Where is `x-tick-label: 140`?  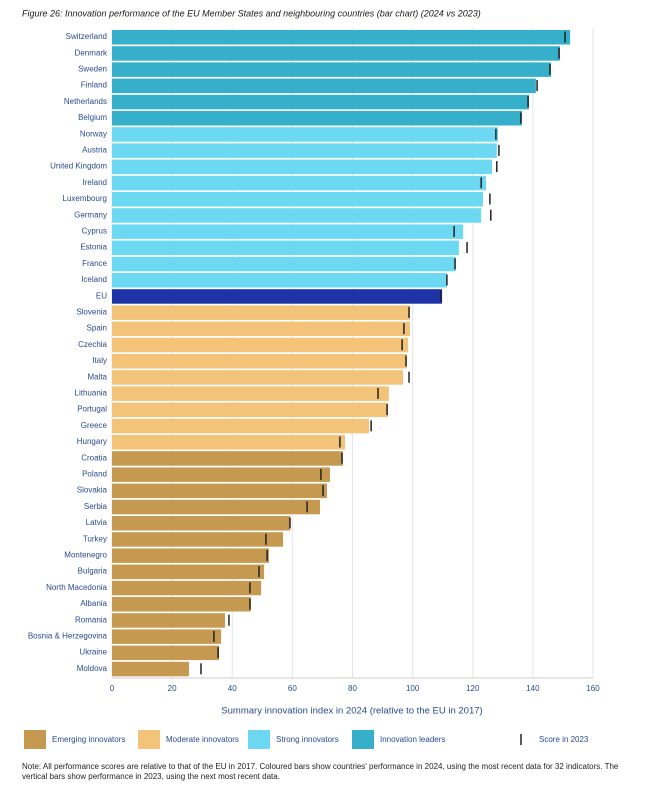 x-tick-label: 140 is located at coordinates (533, 688).